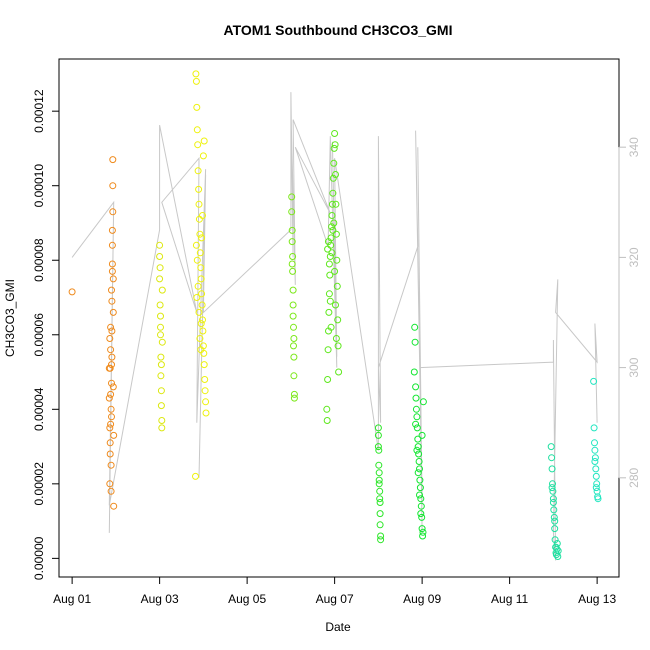 The width and height of the screenshot is (650, 650). Describe the element at coordinates (72, 599) in the screenshot. I see `x-tick-label: Aug 01` at that location.